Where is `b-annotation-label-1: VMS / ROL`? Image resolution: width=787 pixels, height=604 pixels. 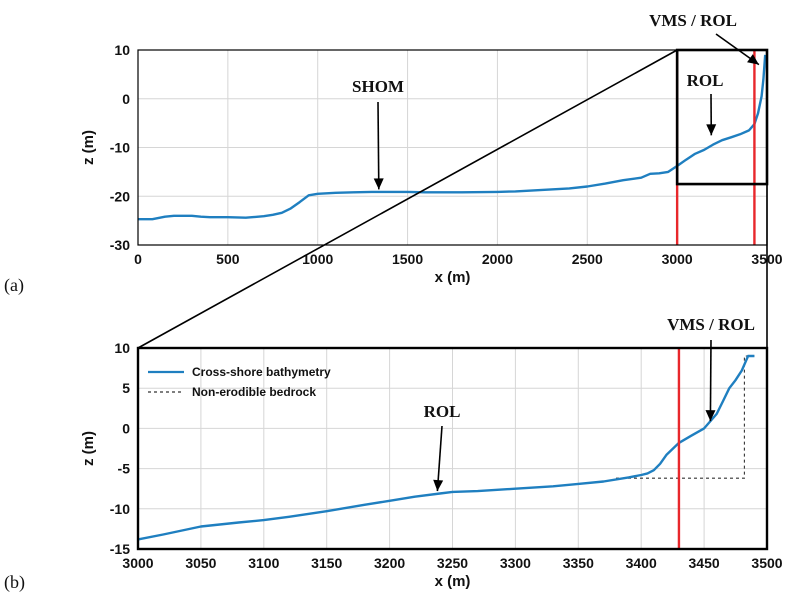 b-annotation-label-1: VMS / ROL is located at coordinates (711, 324).